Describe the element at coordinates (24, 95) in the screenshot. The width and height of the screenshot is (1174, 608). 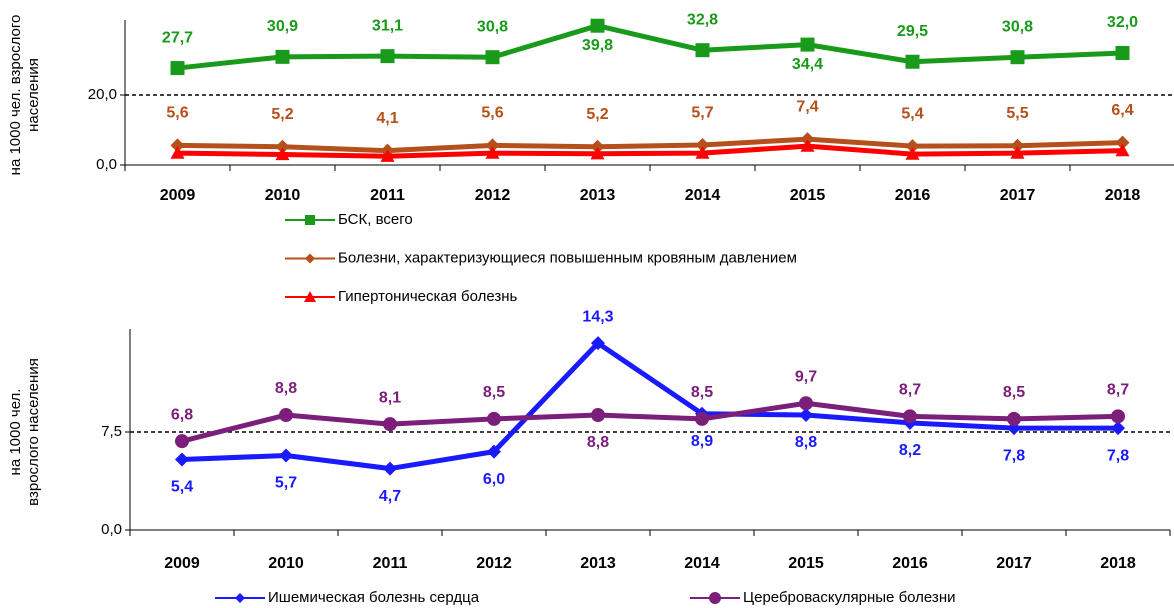
I see `y-axis-label: на 1000 чел. взрослогонаселения` at that location.